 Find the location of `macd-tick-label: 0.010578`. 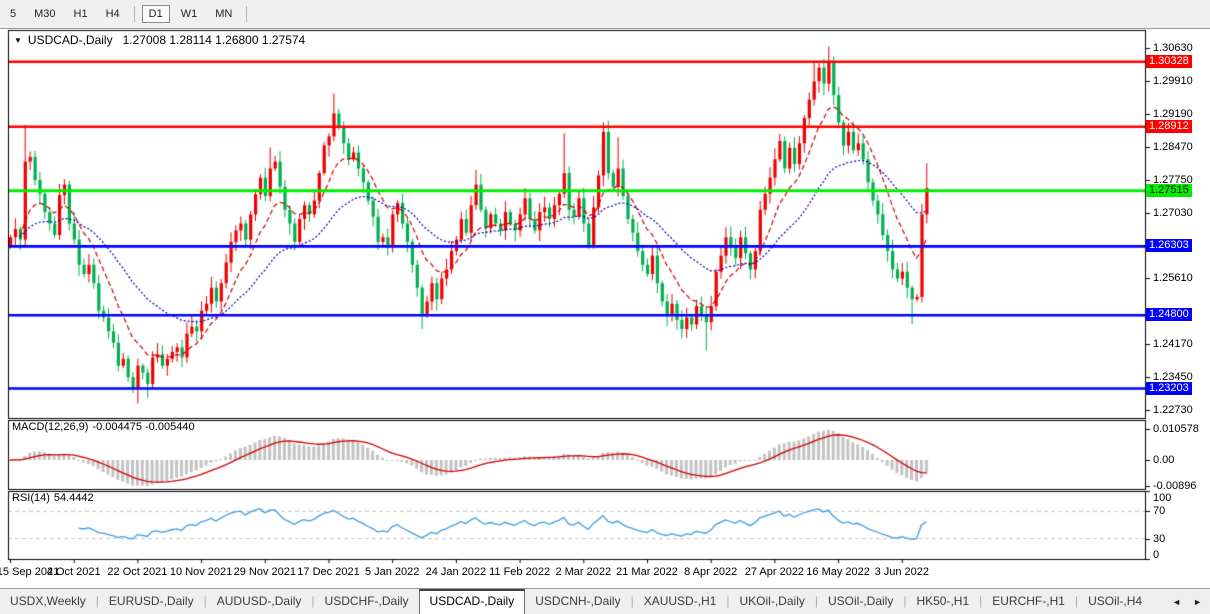

macd-tick-label: 0.010578 is located at coordinates (1176, 428).